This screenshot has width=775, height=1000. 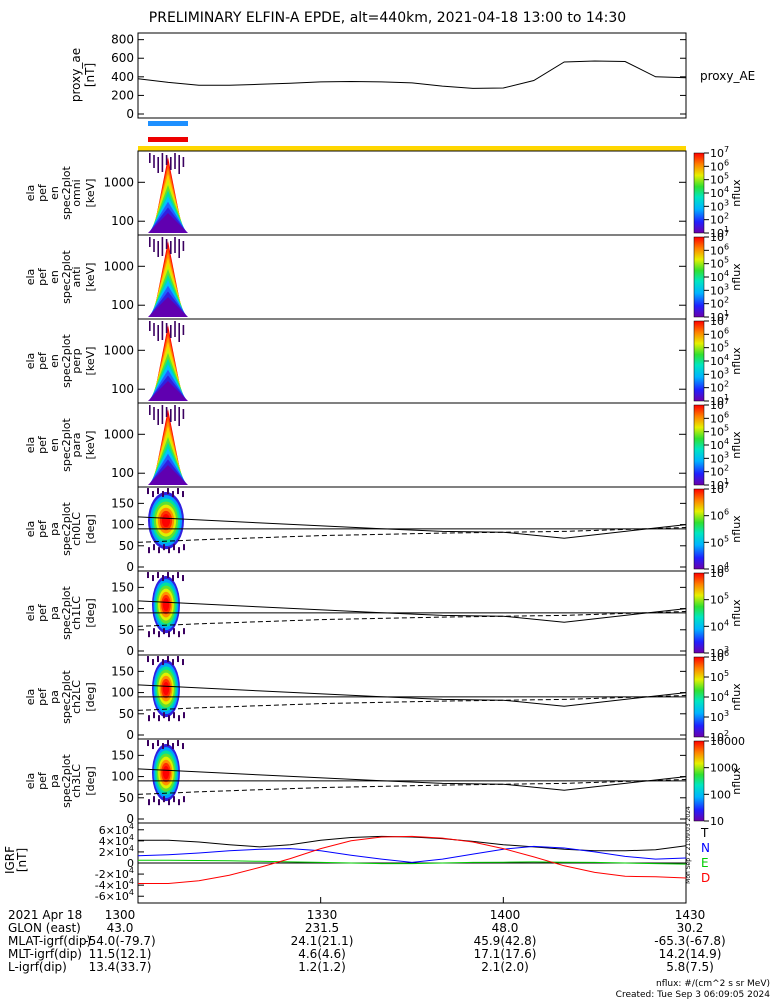 What do you see at coordinates (322, 915) in the screenshot?
I see `orbit-row-value: 1330` at bounding box center [322, 915].